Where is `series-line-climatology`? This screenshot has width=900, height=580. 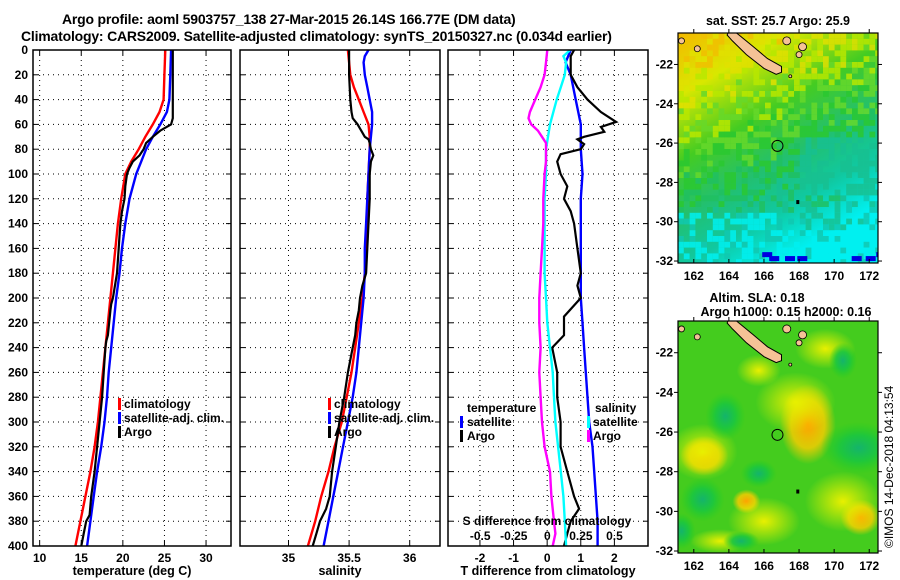 series-line-climatology is located at coordinates (120, 298).